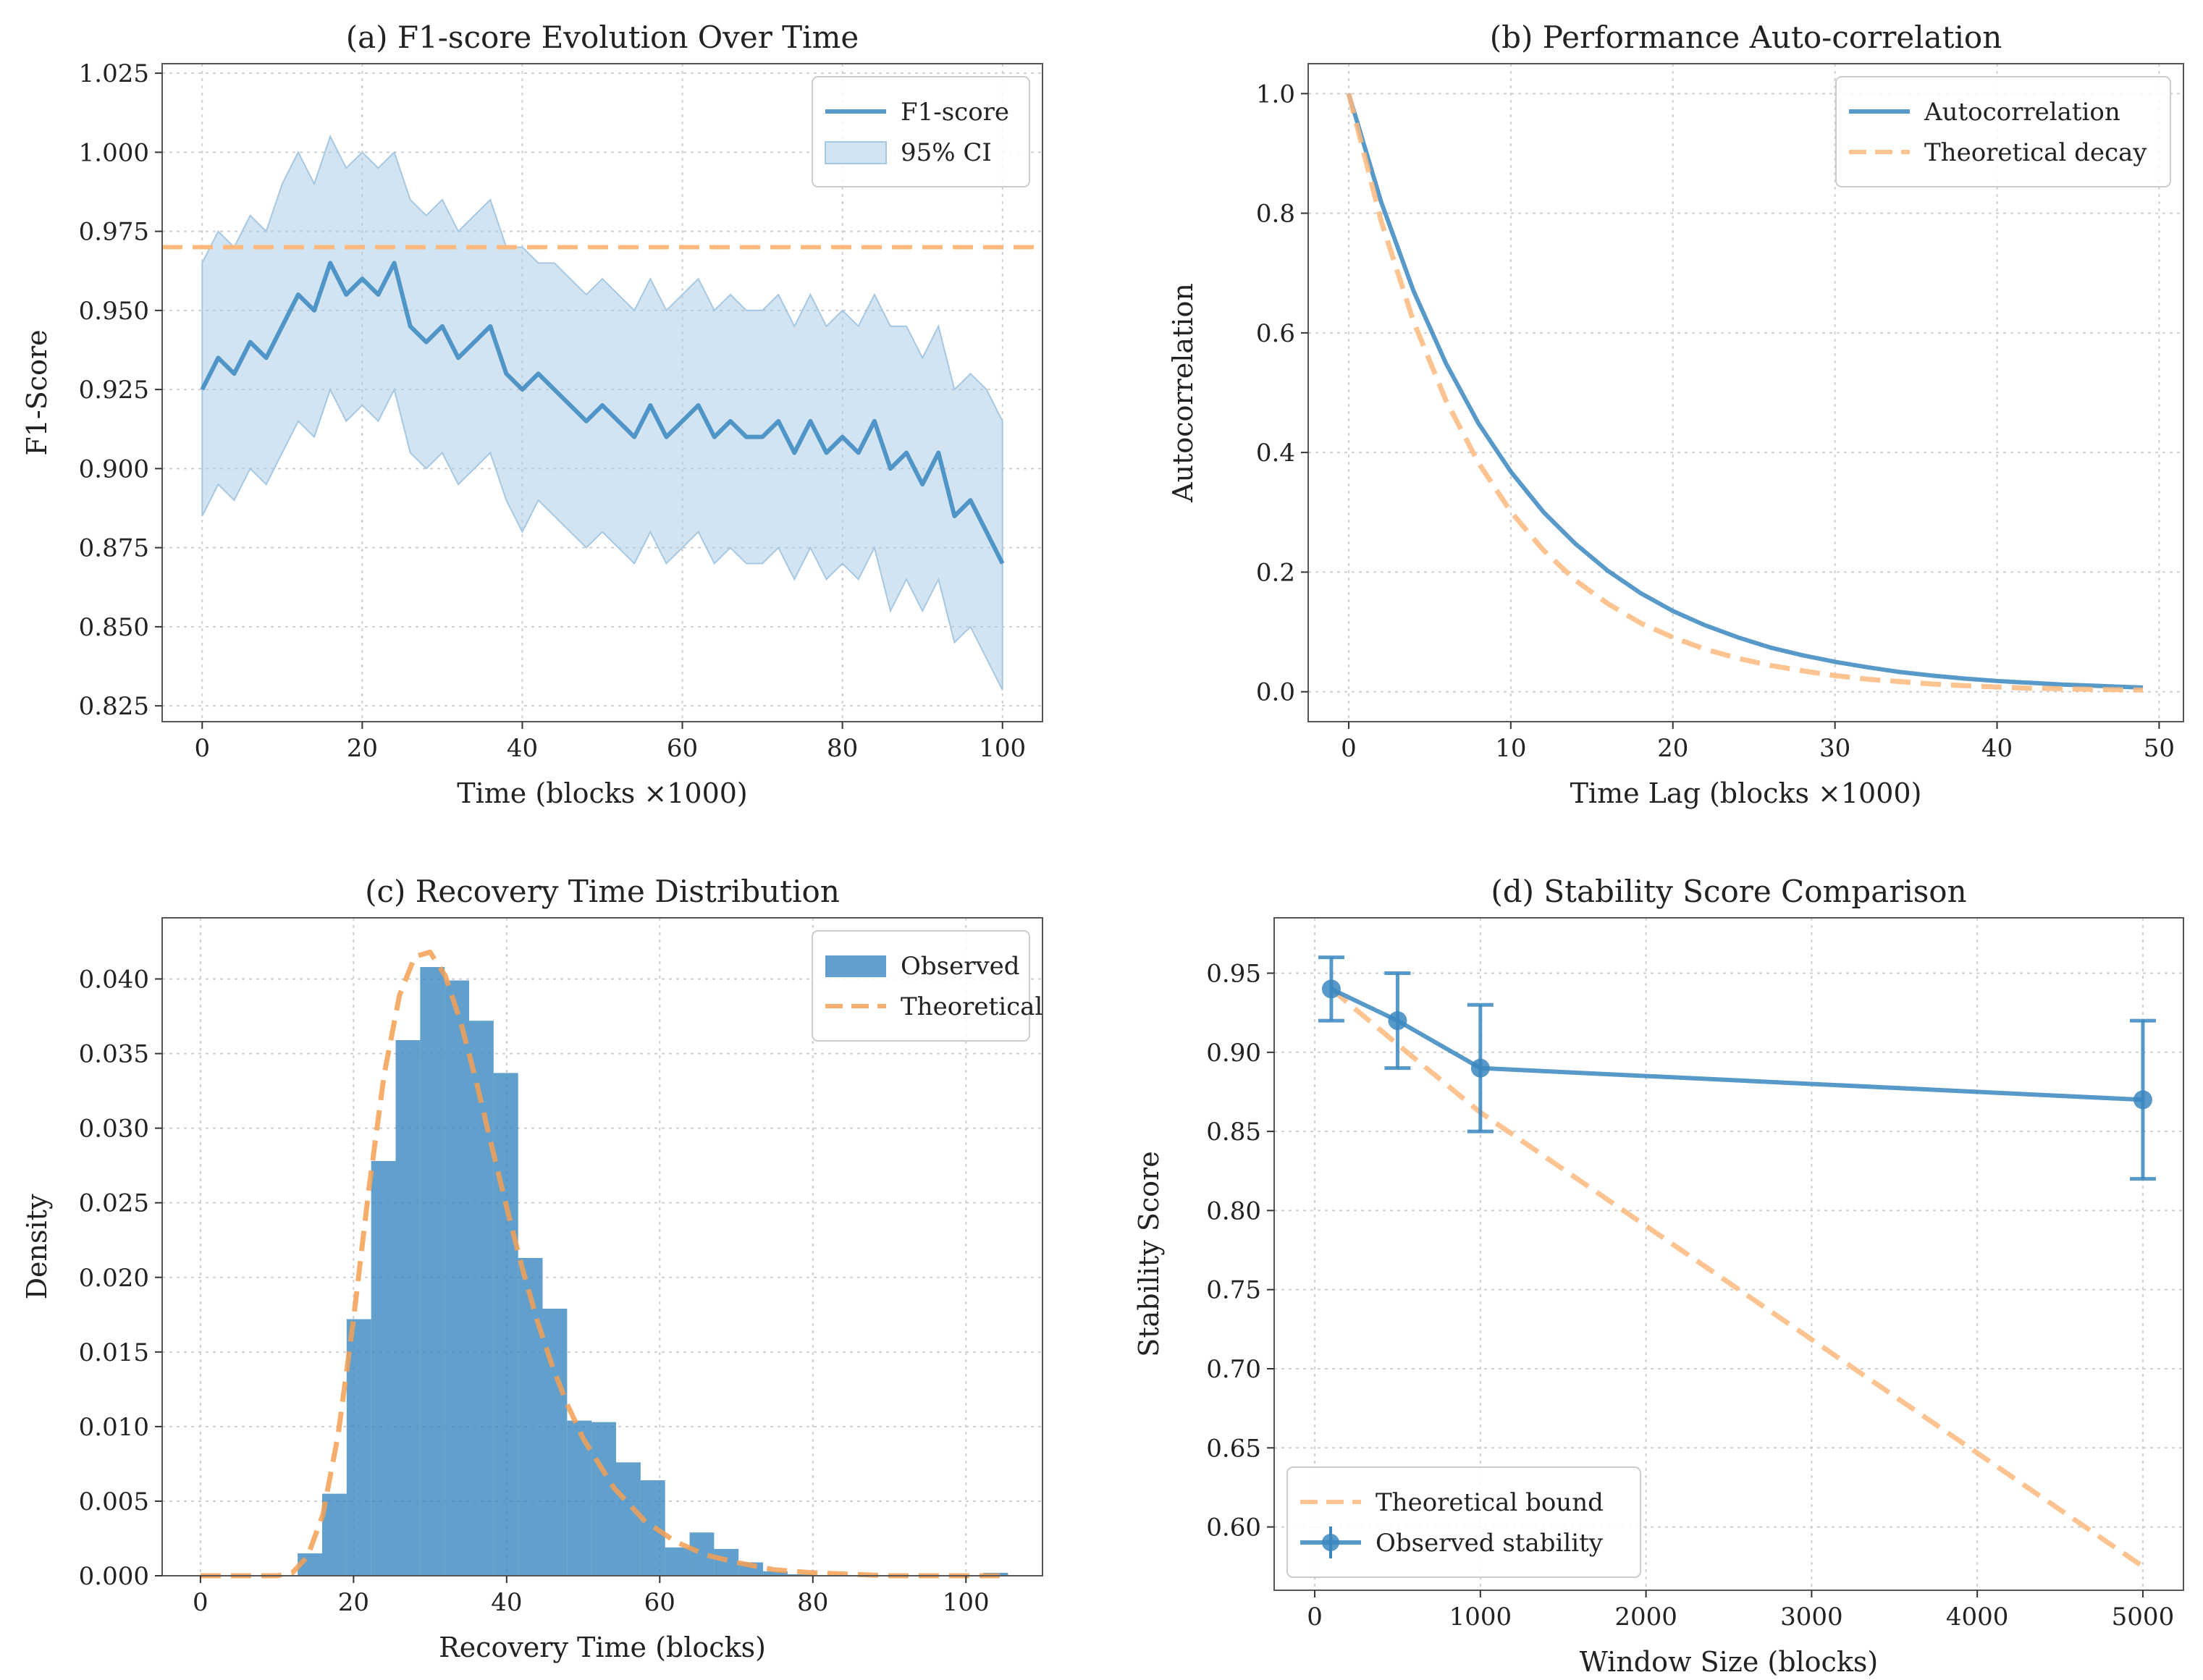 The width and height of the screenshot is (2203, 1680). What do you see at coordinates (1002, 748) in the screenshot?
I see `x-tick-label: 100` at bounding box center [1002, 748].